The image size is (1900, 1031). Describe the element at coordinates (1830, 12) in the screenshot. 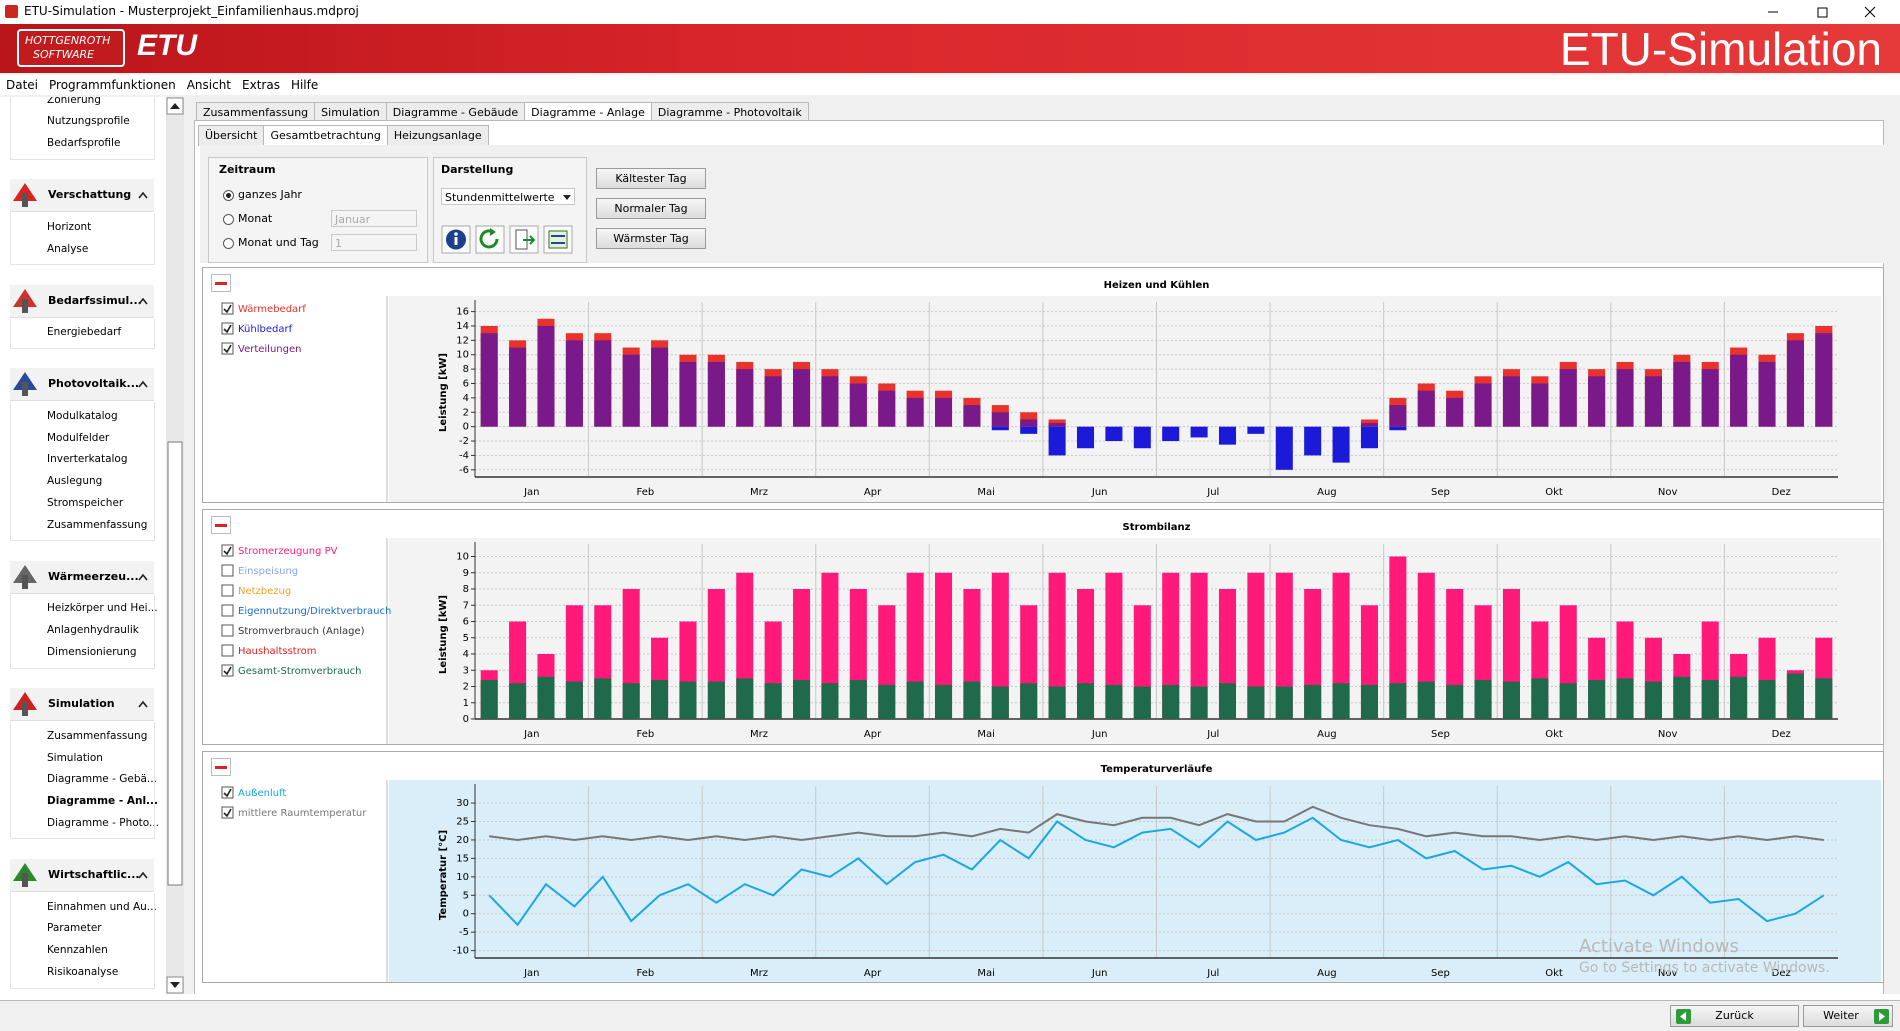

I see `window-controls` at that location.